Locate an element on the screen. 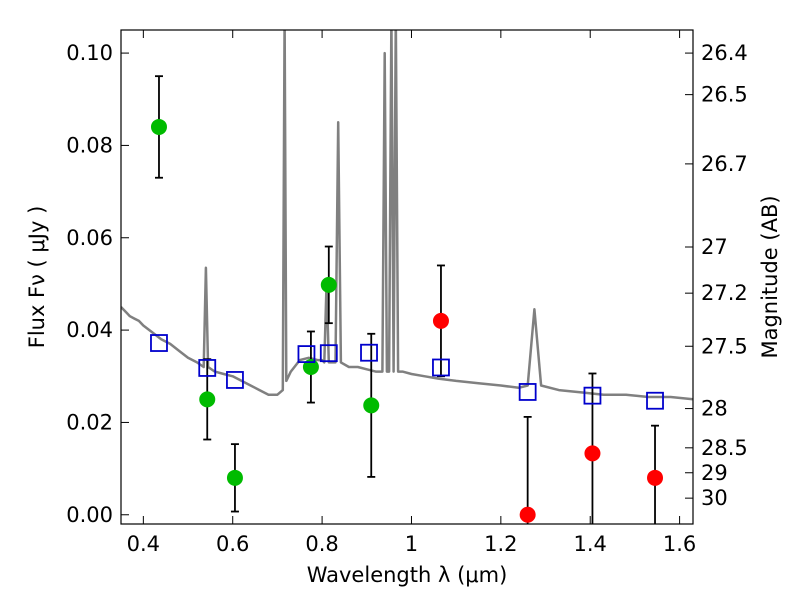 The height and width of the screenshot is (600, 800). x-tick-label: 0.6 is located at coordinates (232, 544).